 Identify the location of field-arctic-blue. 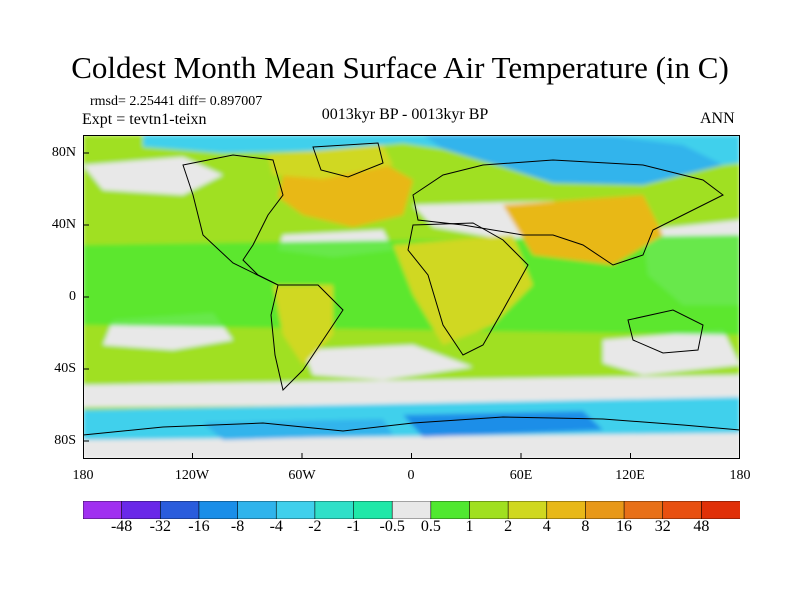
(573, 160).